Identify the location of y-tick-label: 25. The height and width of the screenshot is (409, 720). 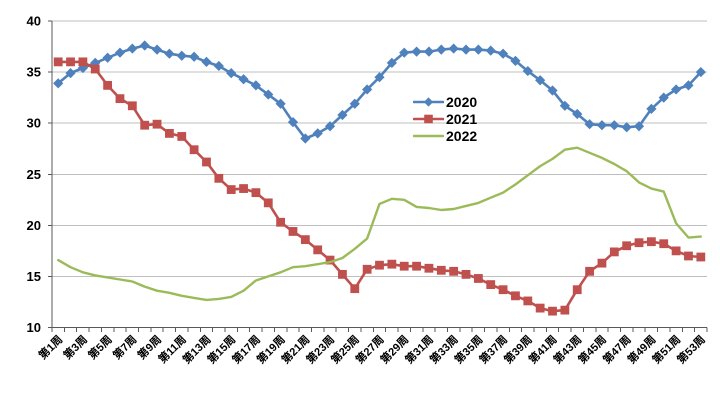
(34, 174).